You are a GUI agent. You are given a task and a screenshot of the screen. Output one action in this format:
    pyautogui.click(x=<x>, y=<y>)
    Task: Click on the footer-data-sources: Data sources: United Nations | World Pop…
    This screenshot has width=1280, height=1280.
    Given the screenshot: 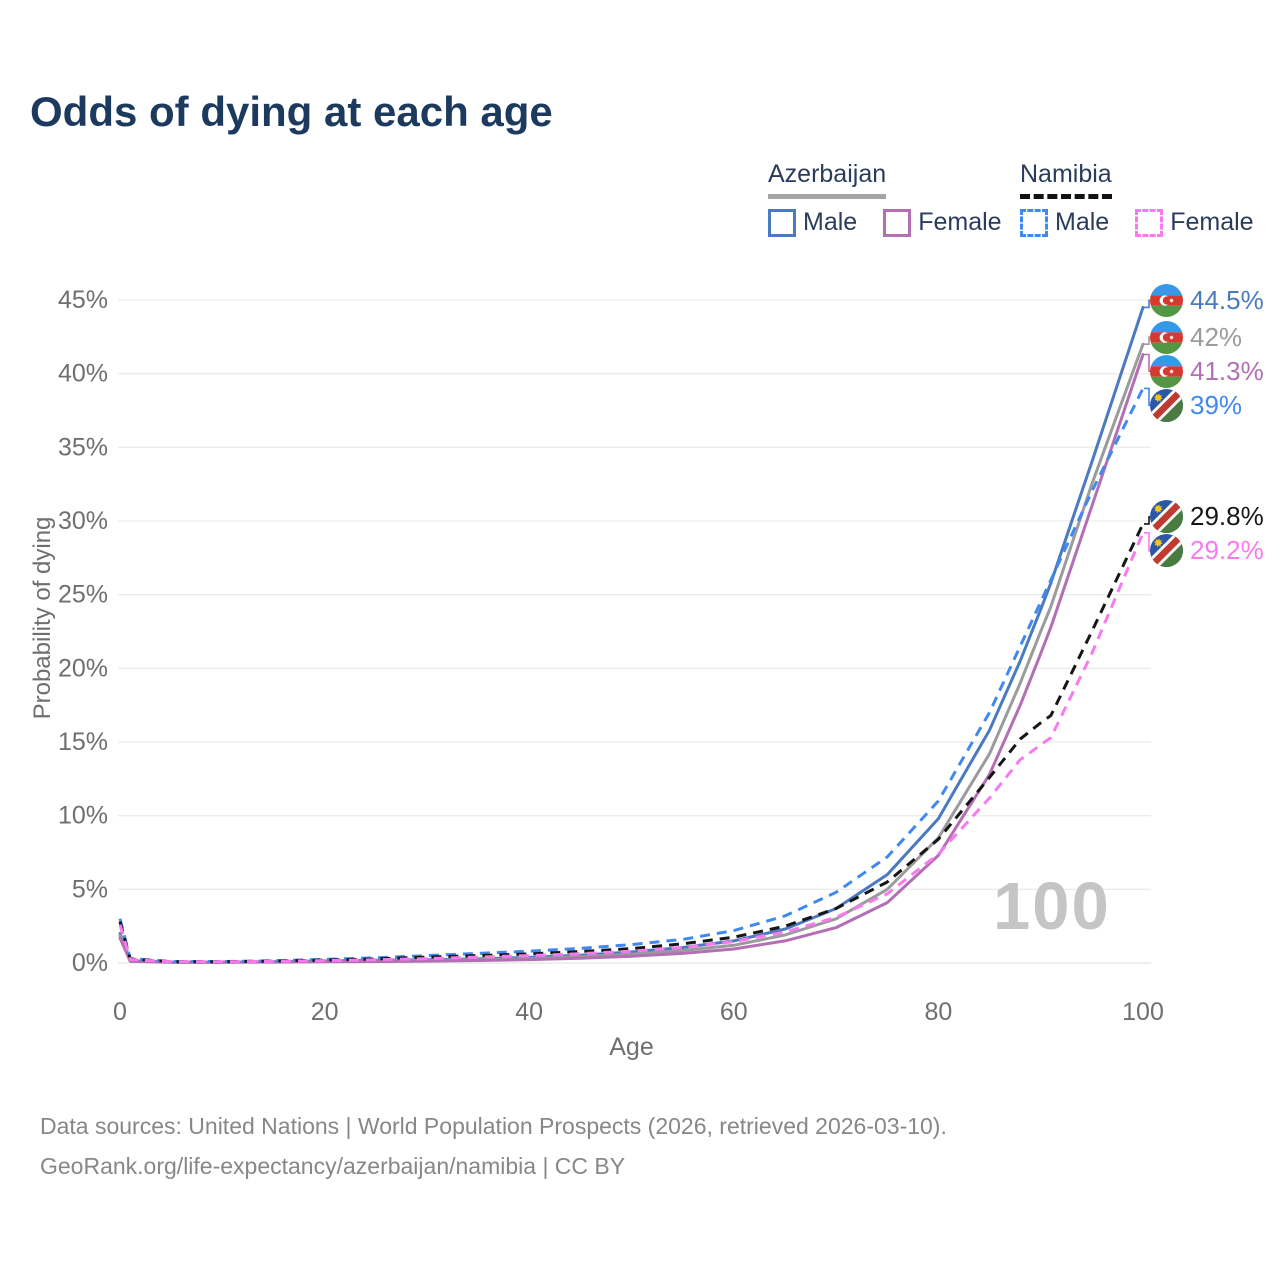 What is the action you would take?
    pyautogui.click(x=493, y=1126)
    